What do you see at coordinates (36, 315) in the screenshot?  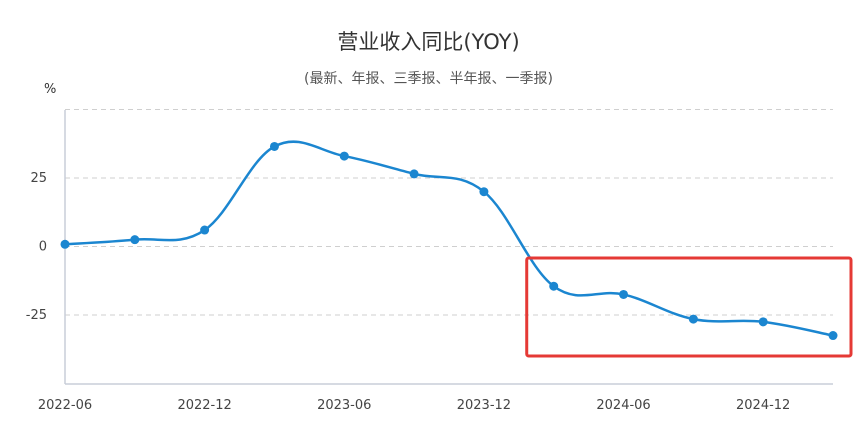 I see `y-tick-label: -25` at bounding box center [36, 315].